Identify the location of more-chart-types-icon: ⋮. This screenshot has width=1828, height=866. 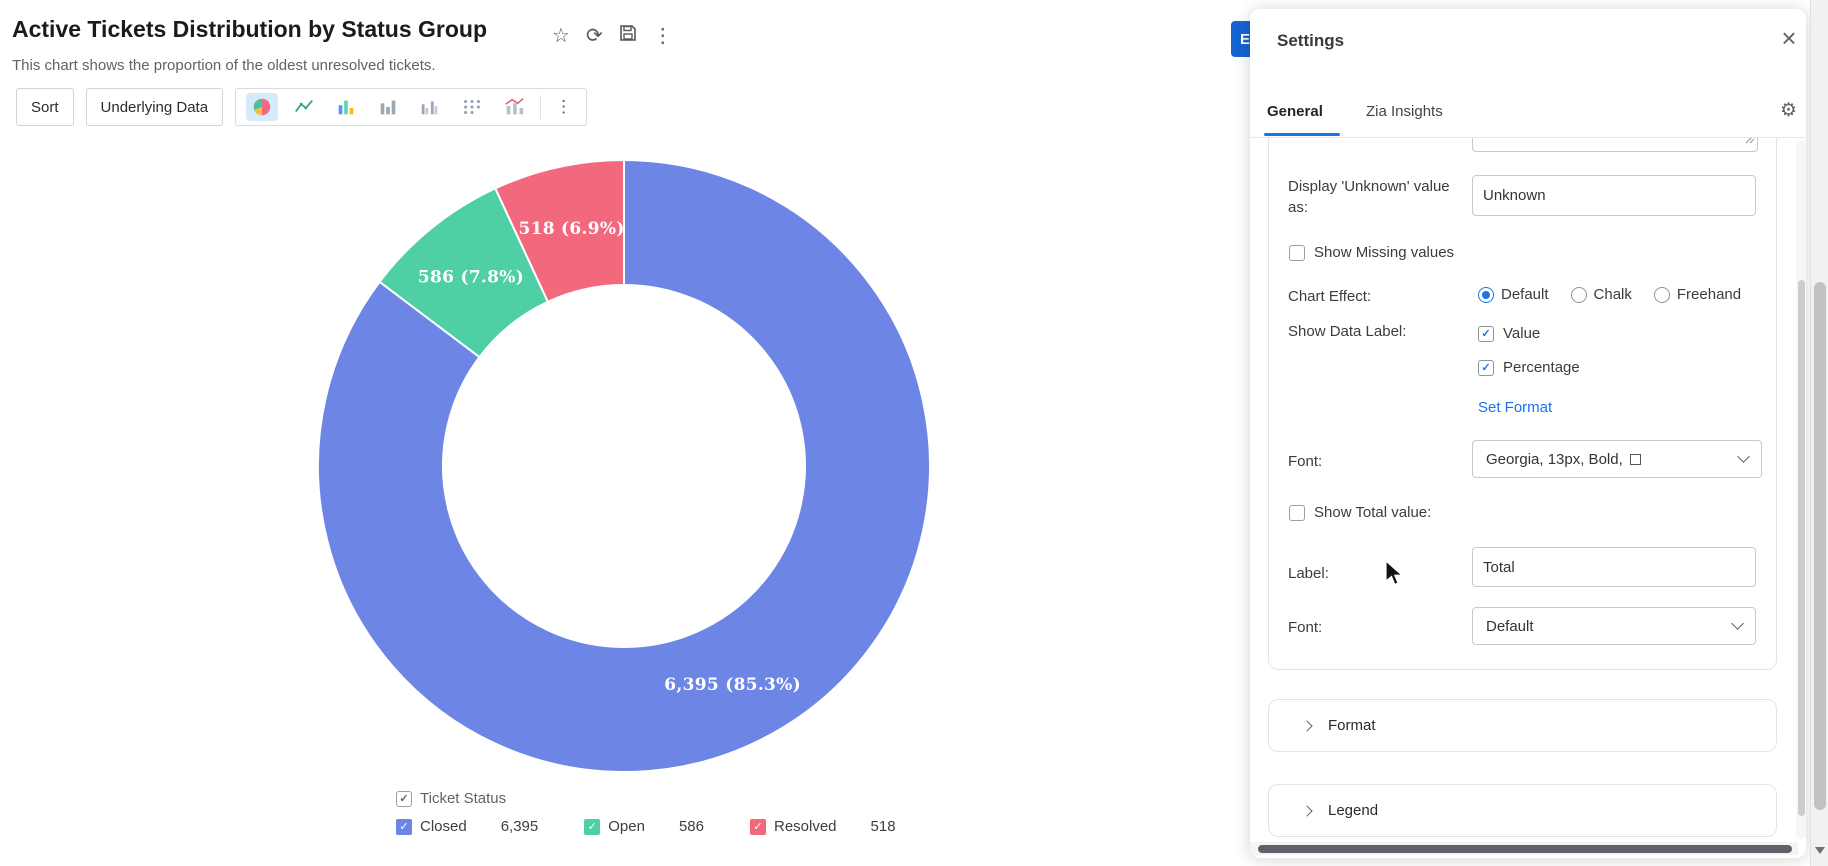
(564, 106).